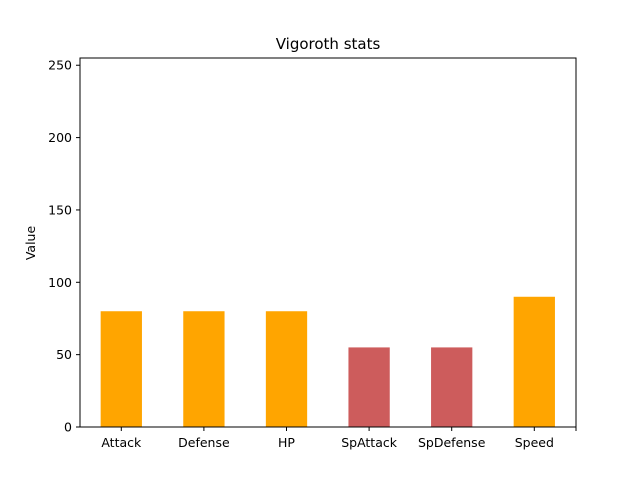 Image resolution: width=640 pixels, height=480 pixels. What do you see at coordinates (204, 369) in the screenshot?
I see `bar-defense` at bounding box center [204, 369].